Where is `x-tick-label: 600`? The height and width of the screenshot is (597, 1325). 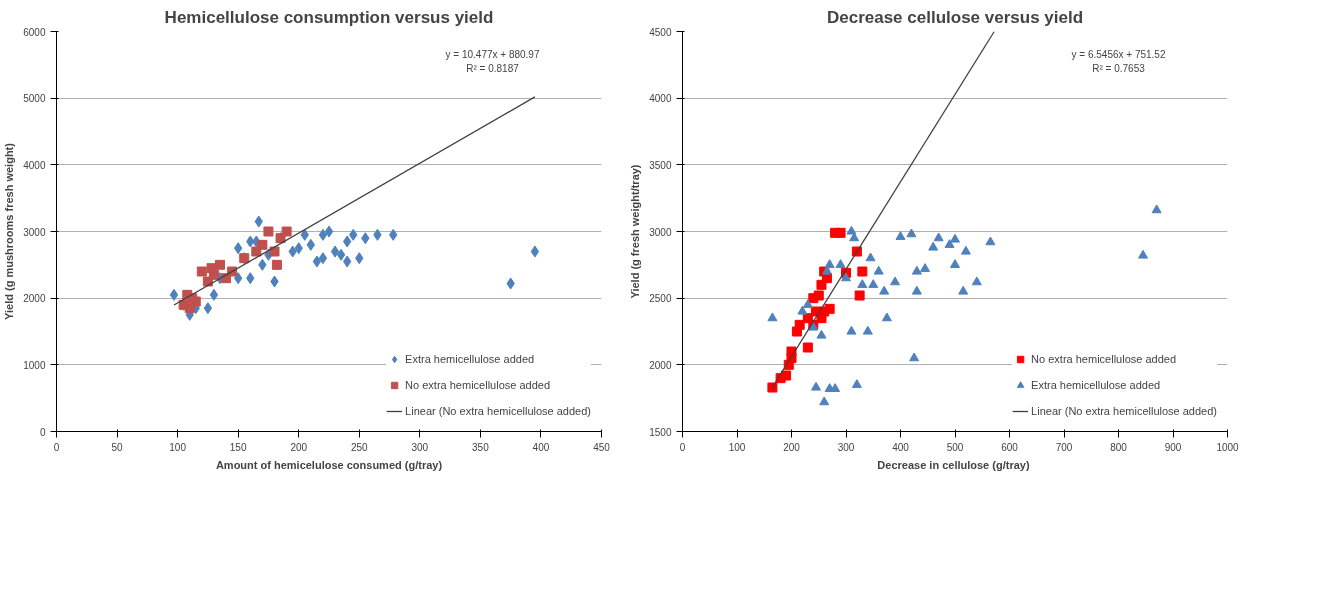 x-tick-label: 600 is located at coordinates (1010, 447).